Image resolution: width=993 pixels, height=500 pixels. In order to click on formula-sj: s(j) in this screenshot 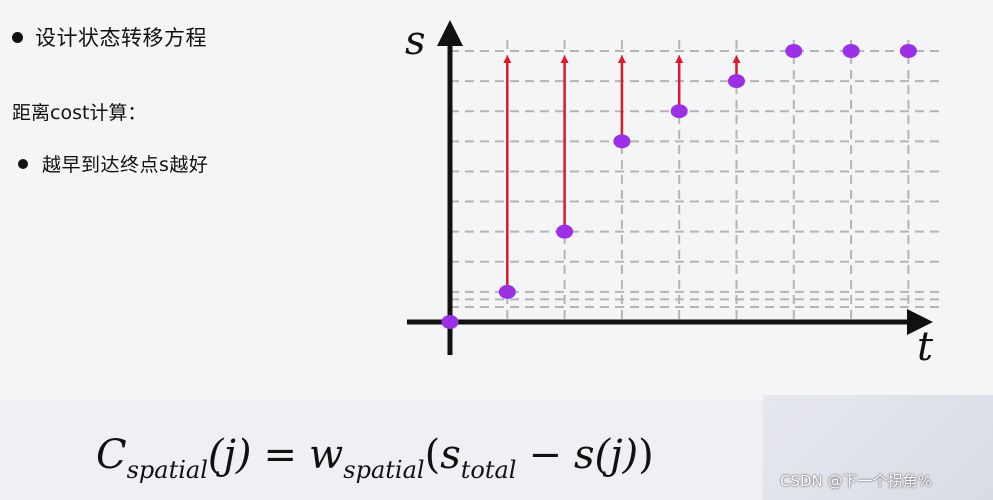, I will do `click(606, 455)`.